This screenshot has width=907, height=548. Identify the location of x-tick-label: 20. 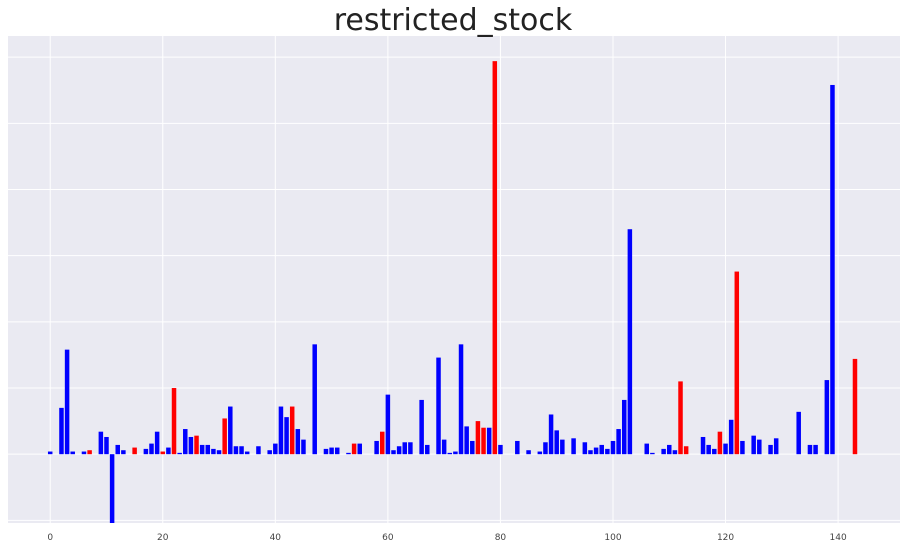
(163, 538).